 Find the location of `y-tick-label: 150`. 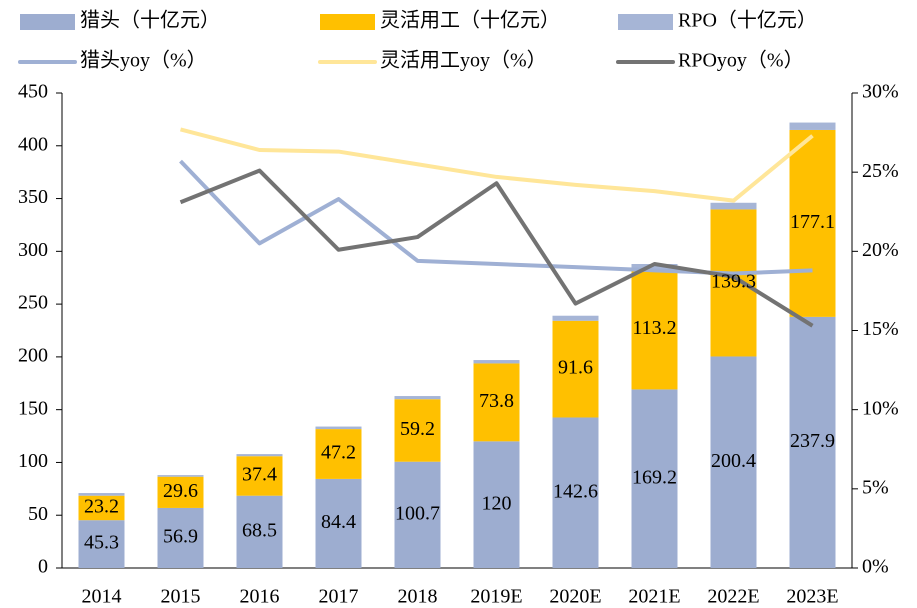

y-tick-label: 150 is located at coordinates (33, 408).